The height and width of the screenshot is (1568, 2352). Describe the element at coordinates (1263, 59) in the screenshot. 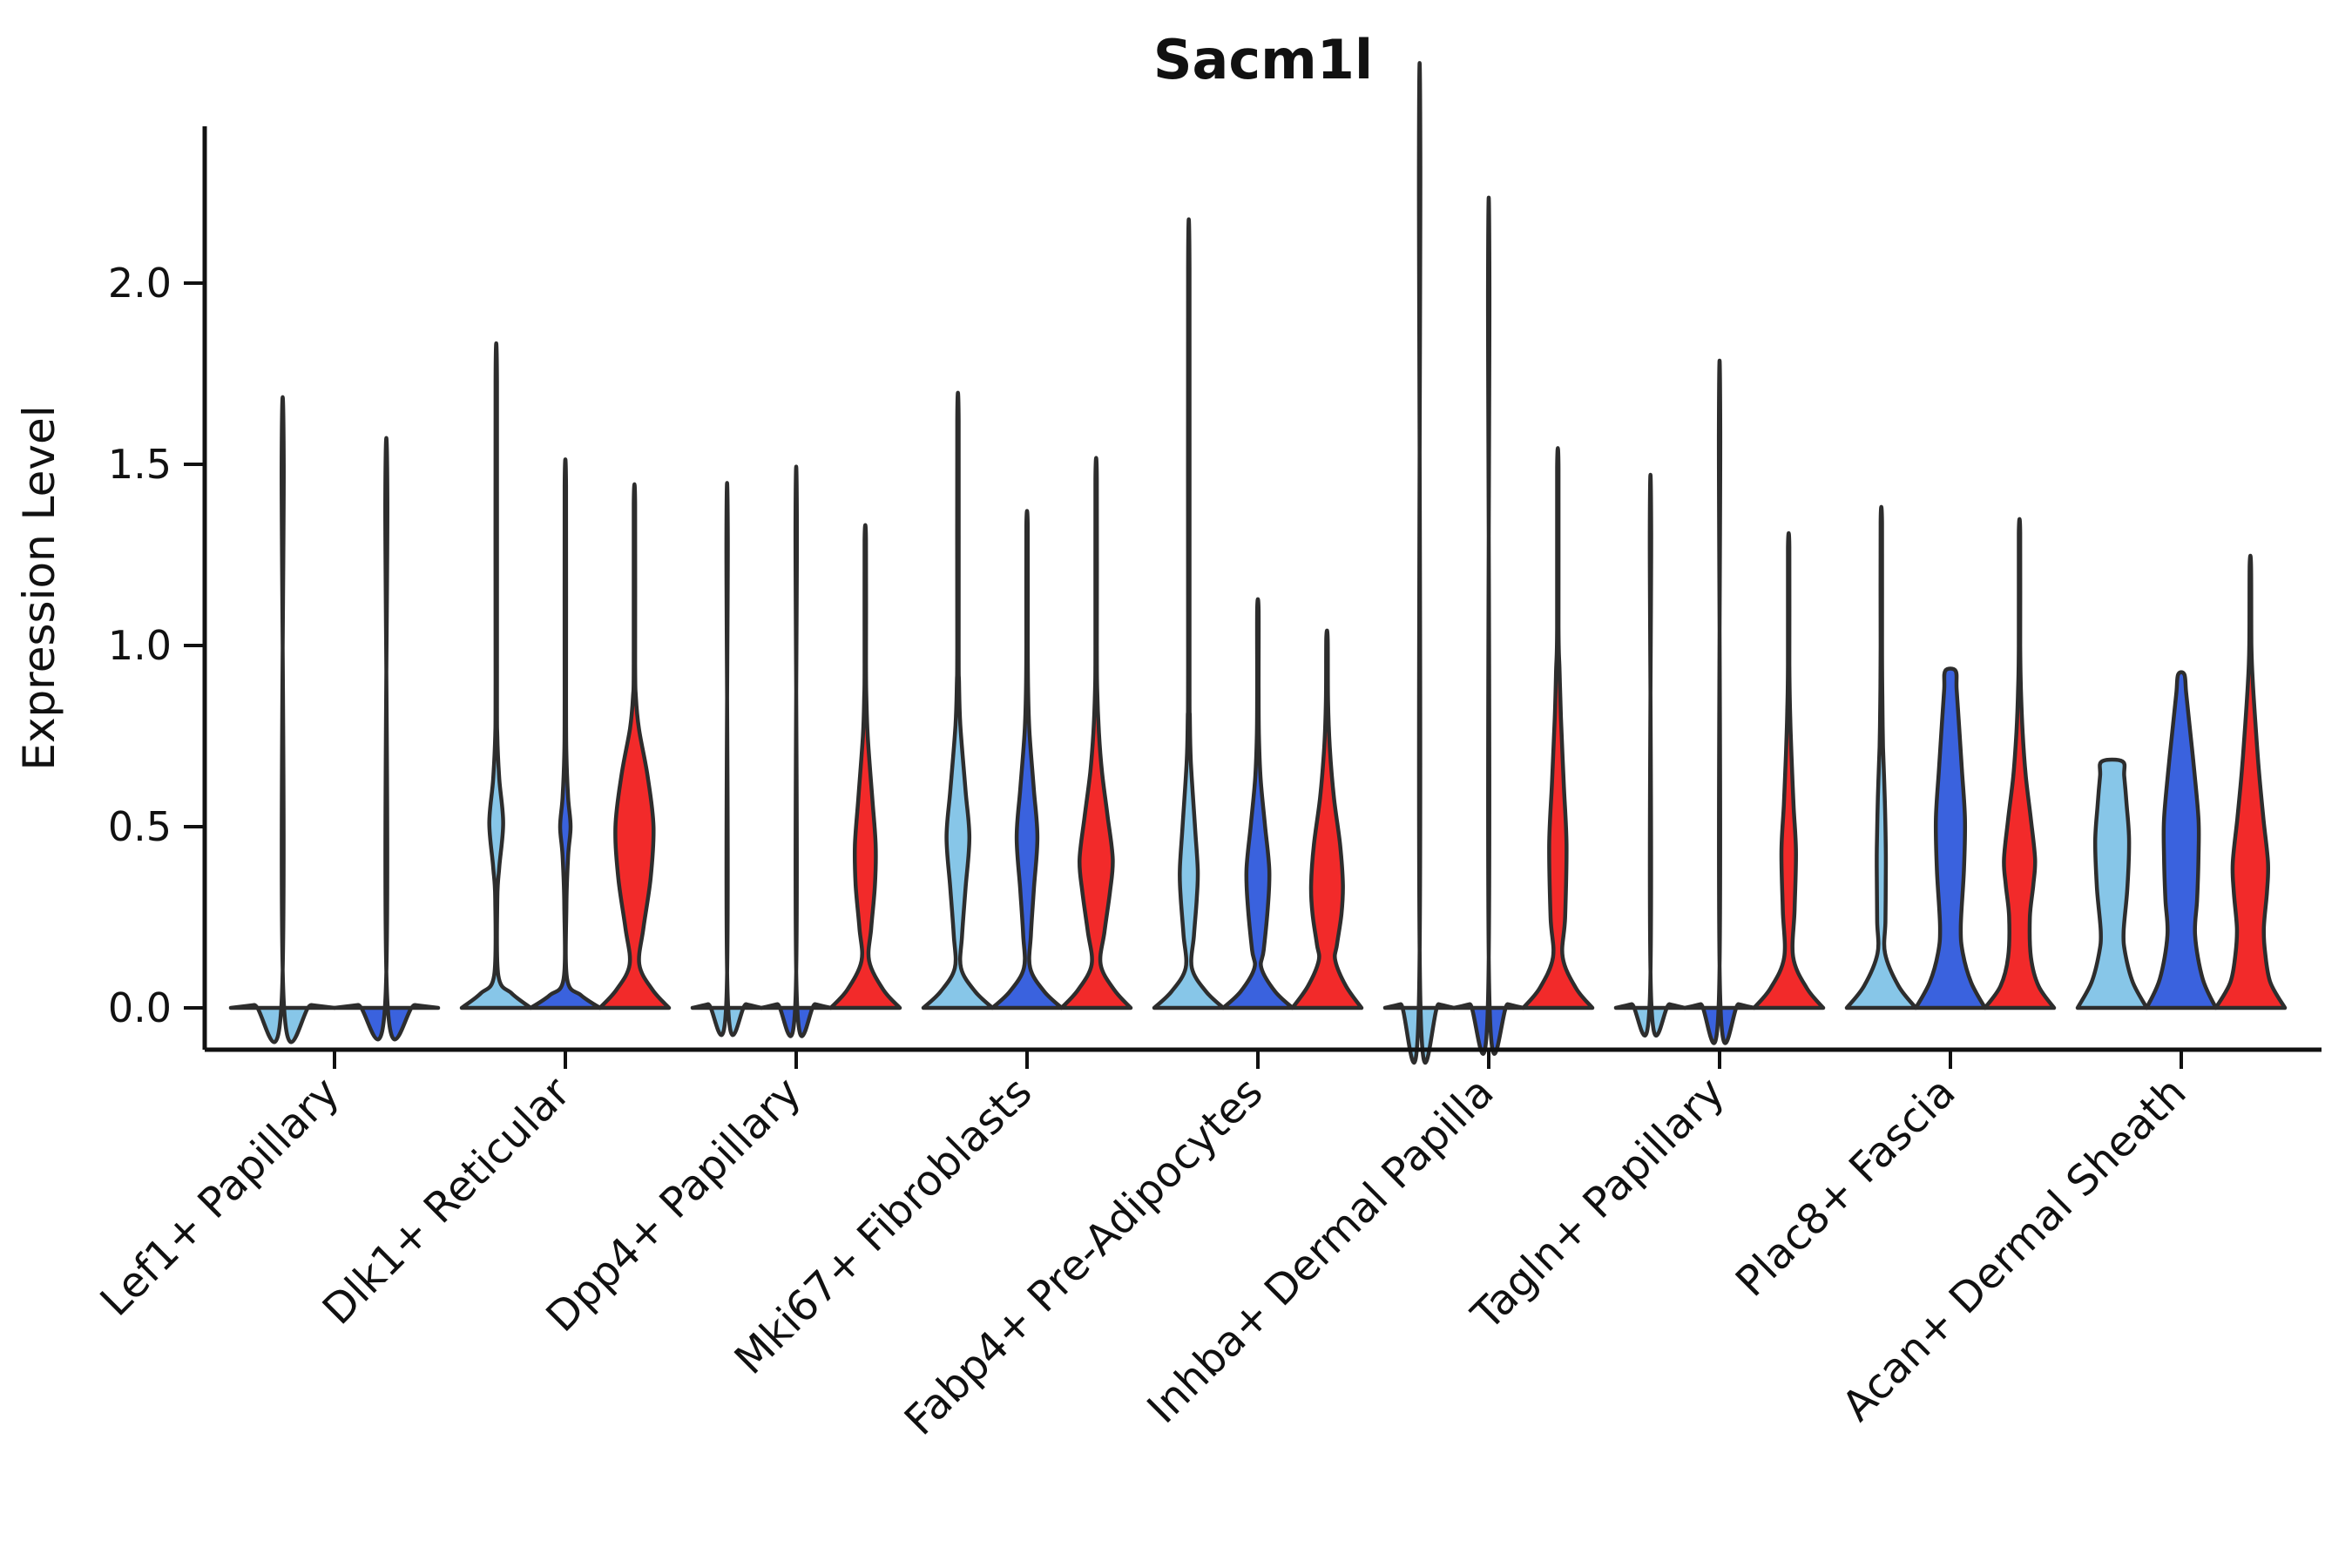

I see `chart-title: Sacm1l` at that location.